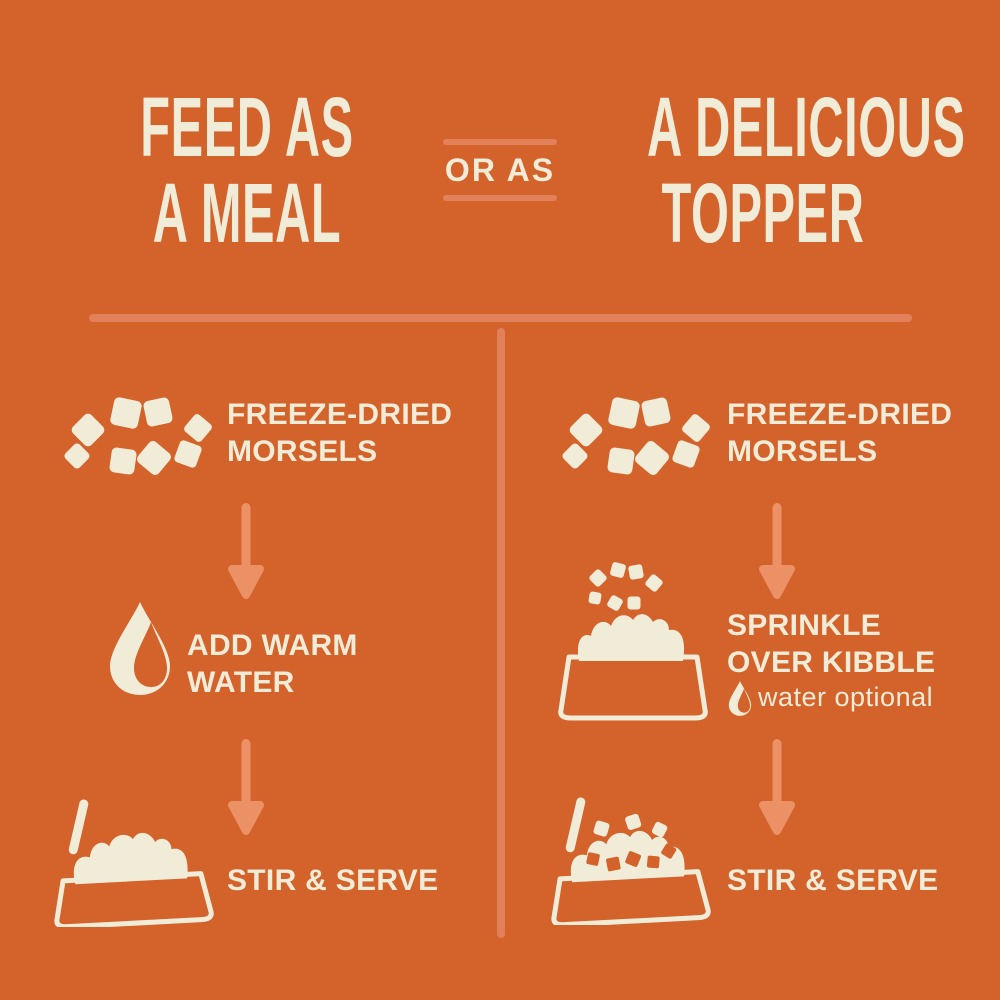  Describe the element at coordinates (501, 633) in the screenshot. I see `vertical-divider` at that location.